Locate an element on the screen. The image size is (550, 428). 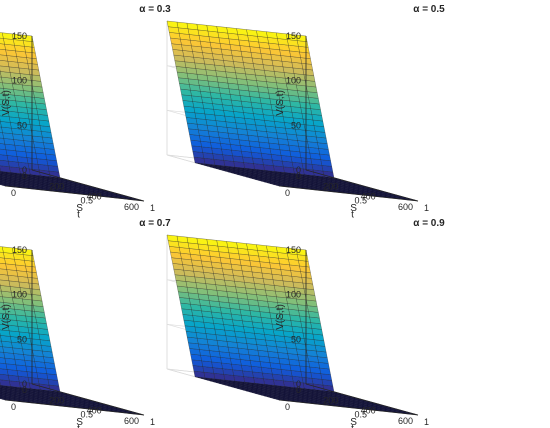
x-tick-label: 400 is located at coordinates (94, 411).